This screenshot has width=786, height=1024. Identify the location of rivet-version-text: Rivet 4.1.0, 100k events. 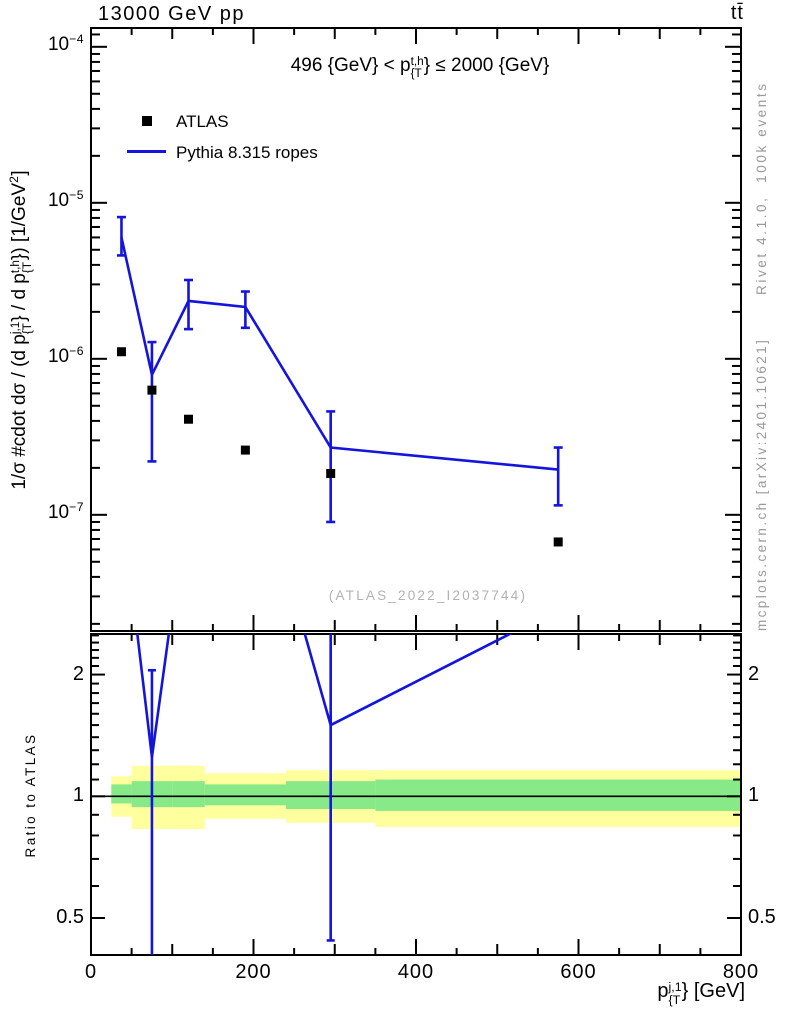
(761, 188).